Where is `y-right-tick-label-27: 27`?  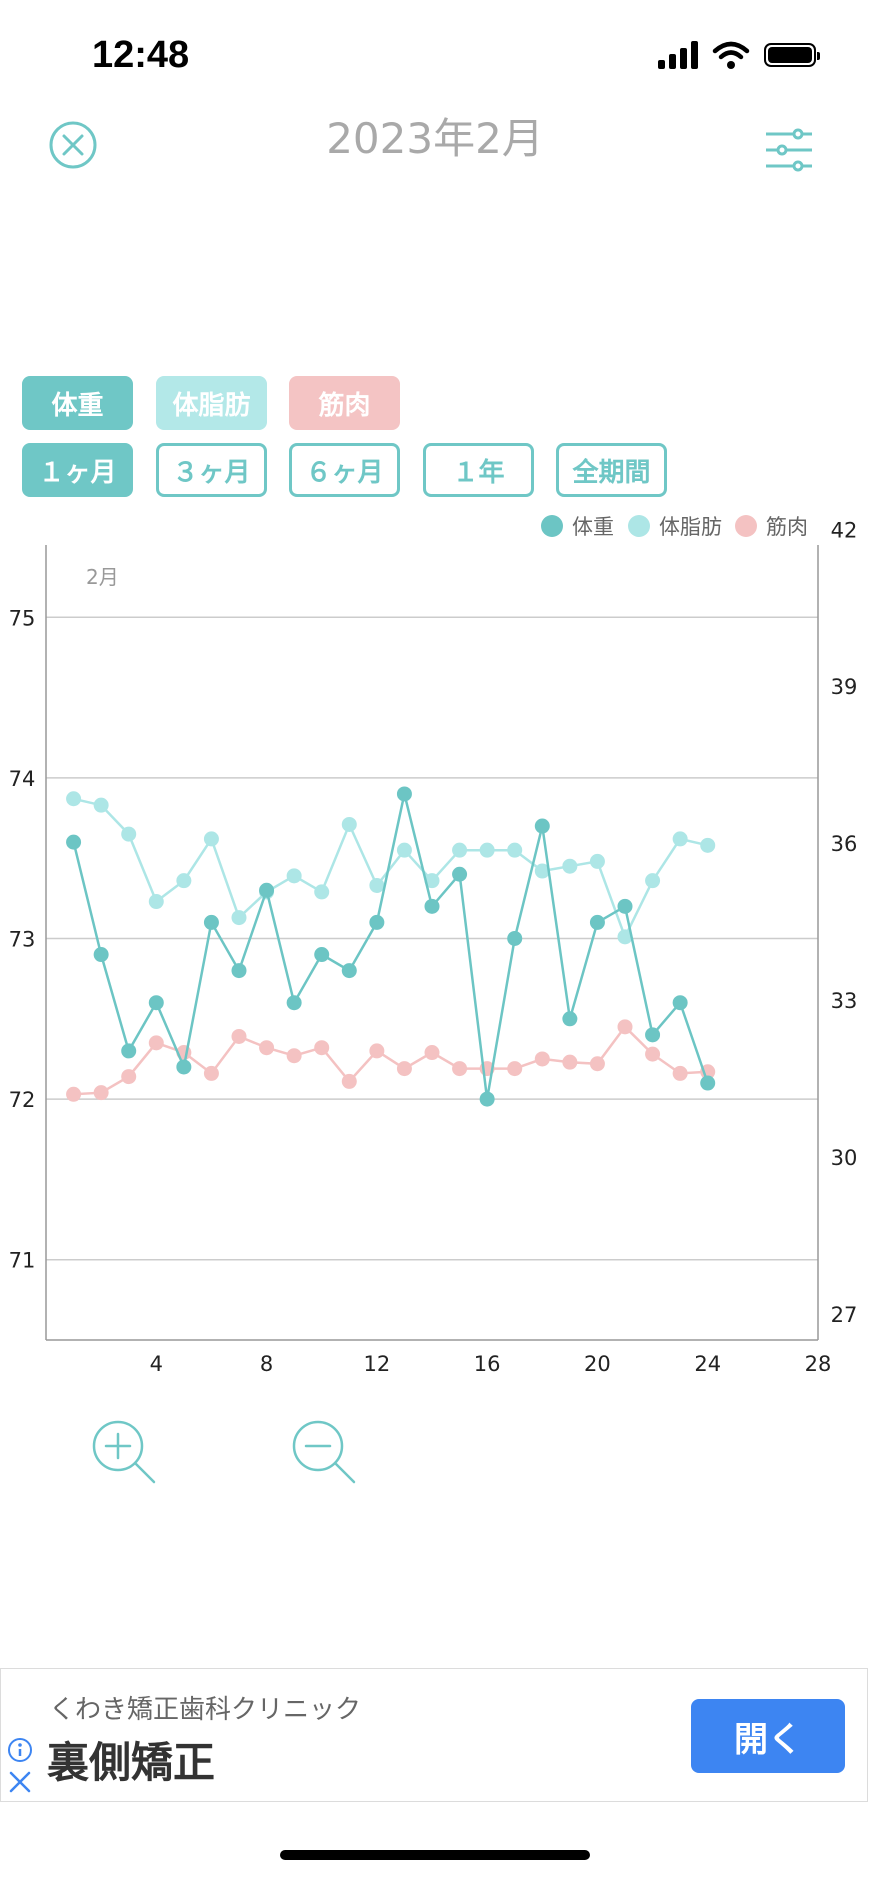 y-right-tick-label-27: 27 is located at coordinates (844, 1315).